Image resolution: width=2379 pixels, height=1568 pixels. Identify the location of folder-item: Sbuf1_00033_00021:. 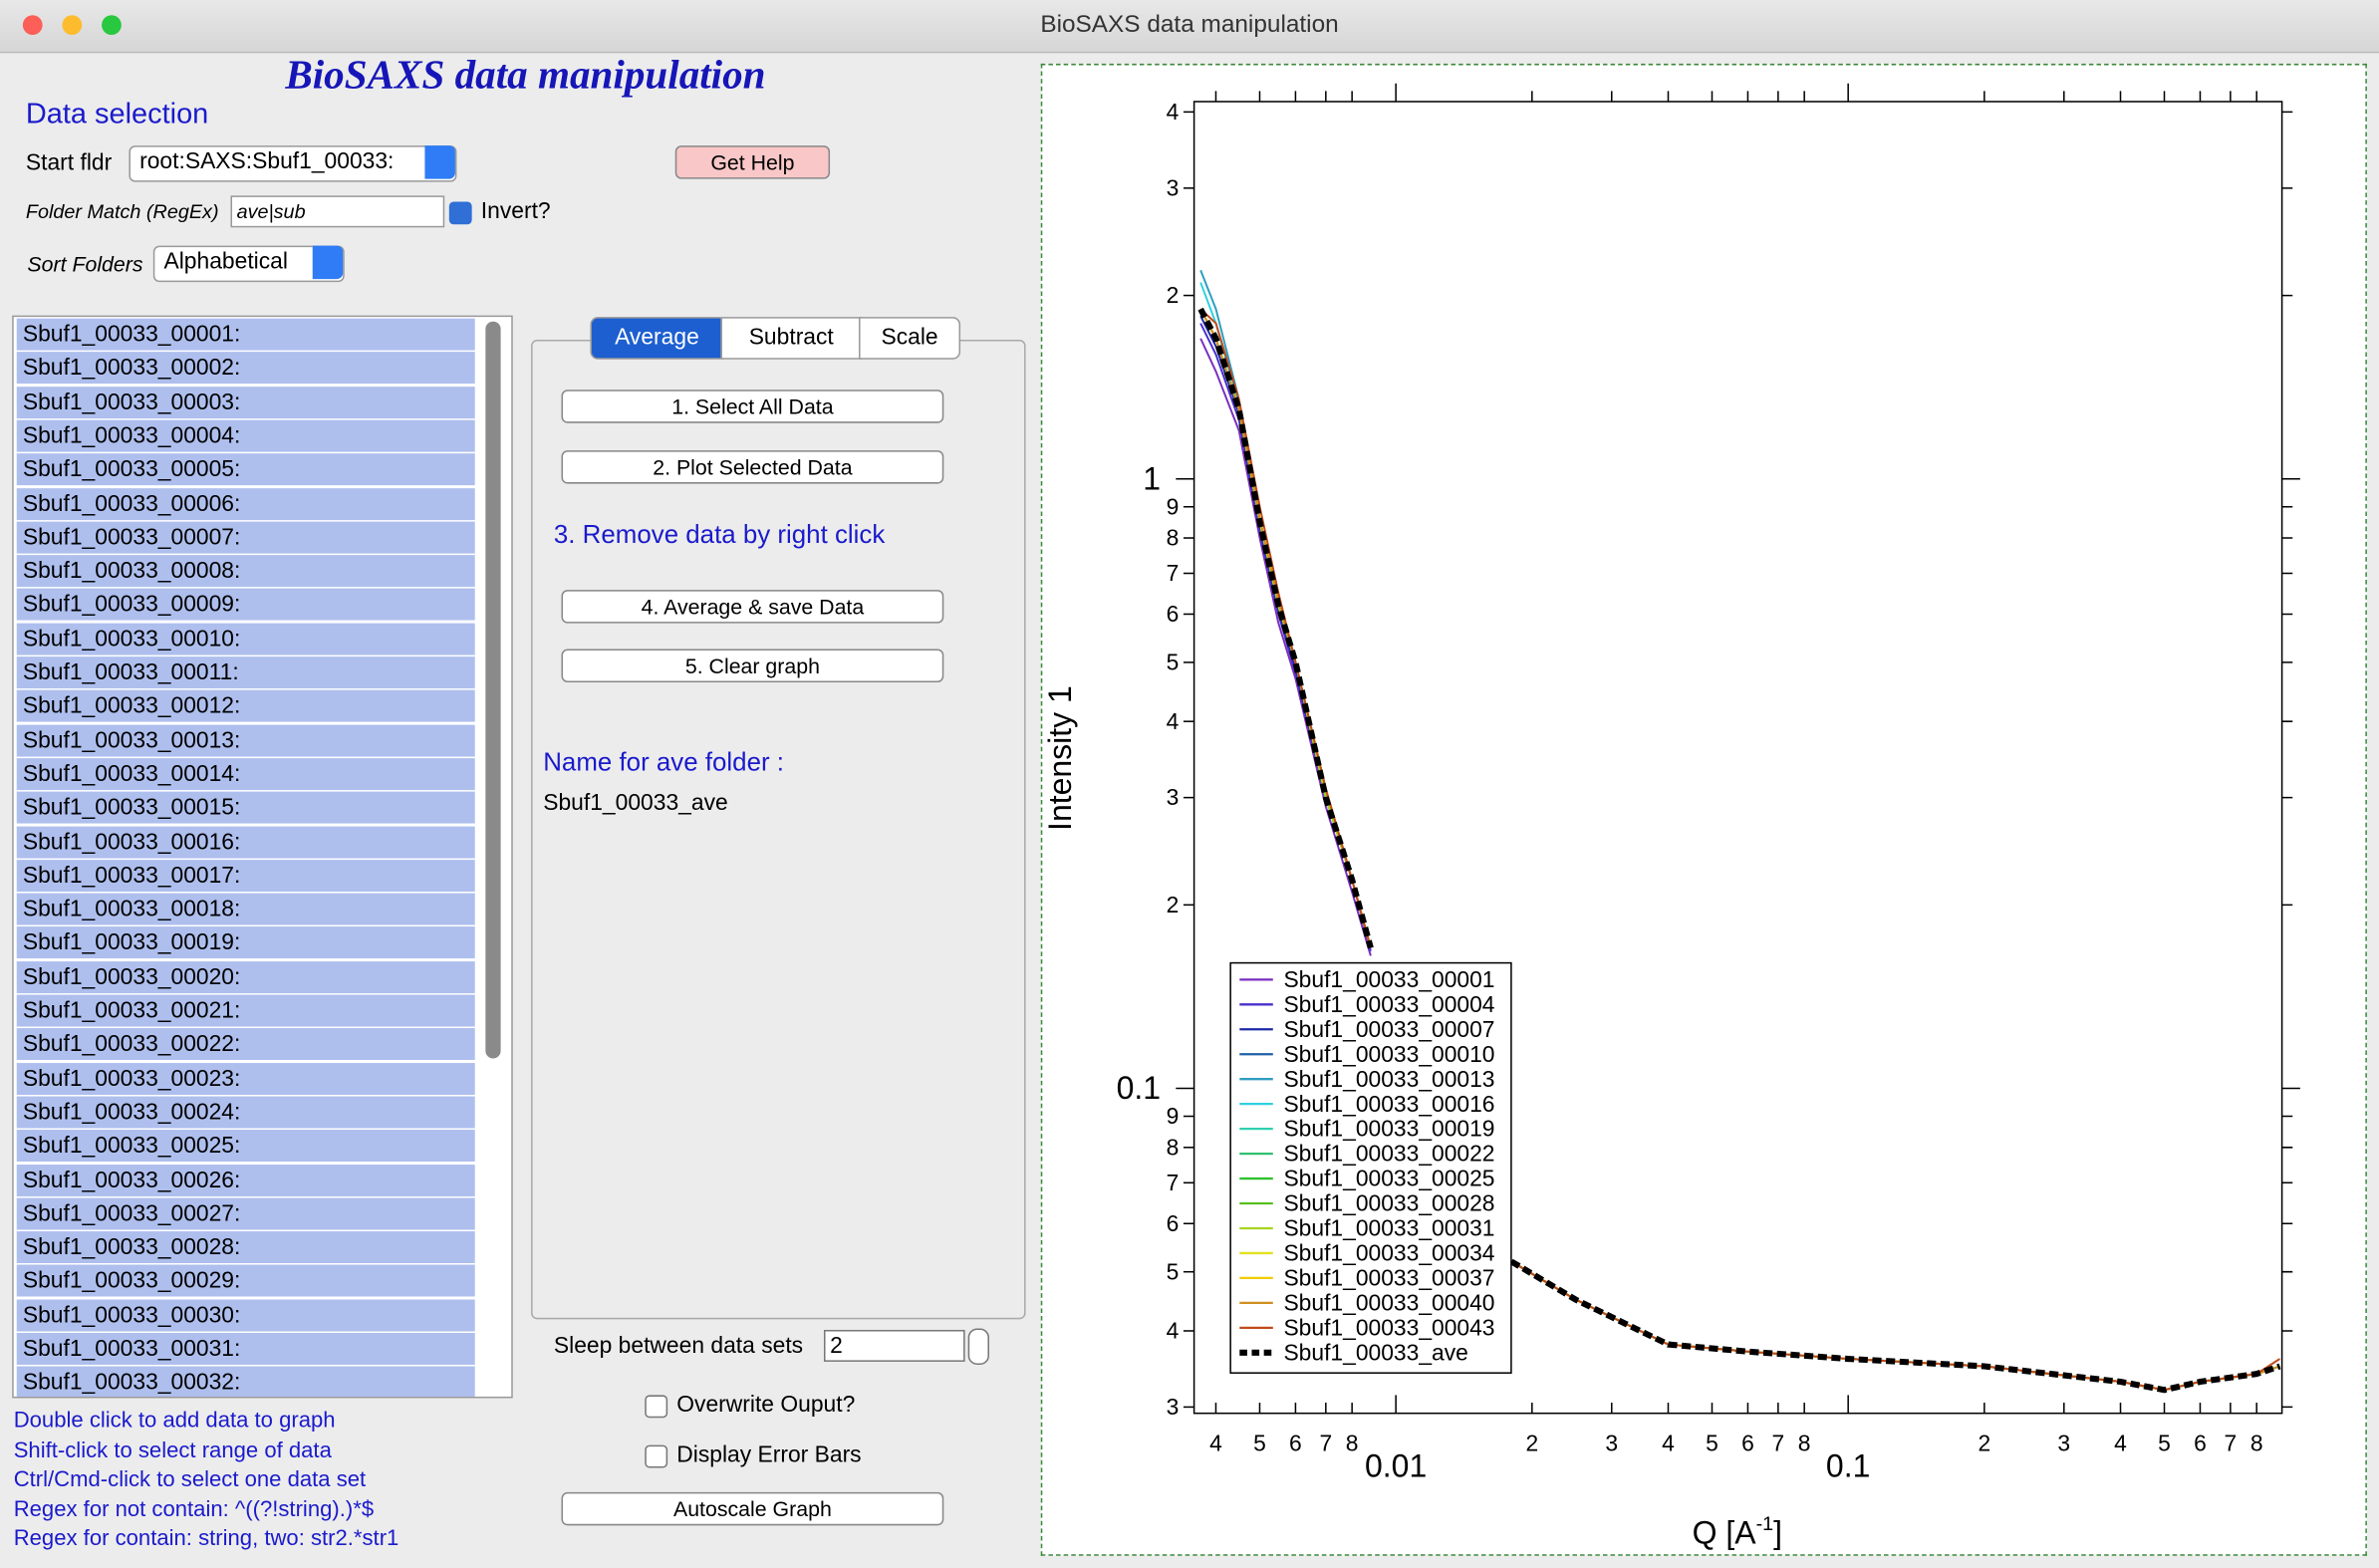
(246, 1010).